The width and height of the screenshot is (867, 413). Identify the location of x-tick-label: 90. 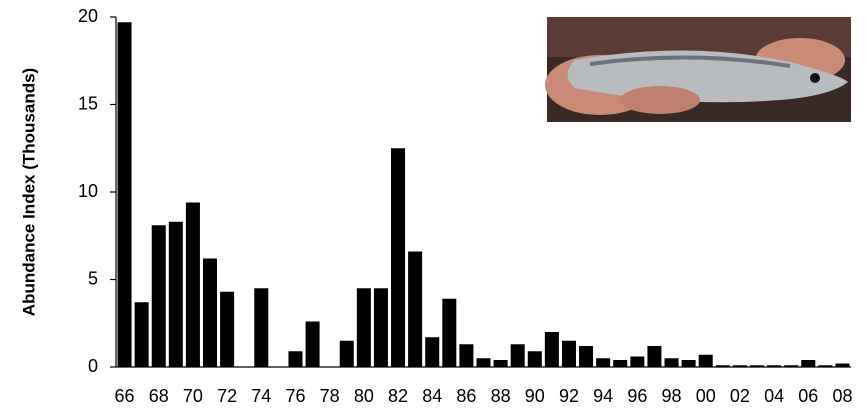
(535, 396).